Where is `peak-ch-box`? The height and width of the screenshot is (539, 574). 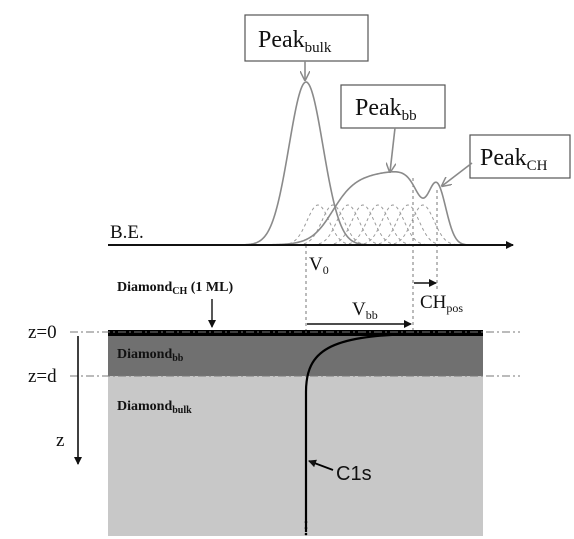 peak-ch-box is located at coordinates (520, 156).